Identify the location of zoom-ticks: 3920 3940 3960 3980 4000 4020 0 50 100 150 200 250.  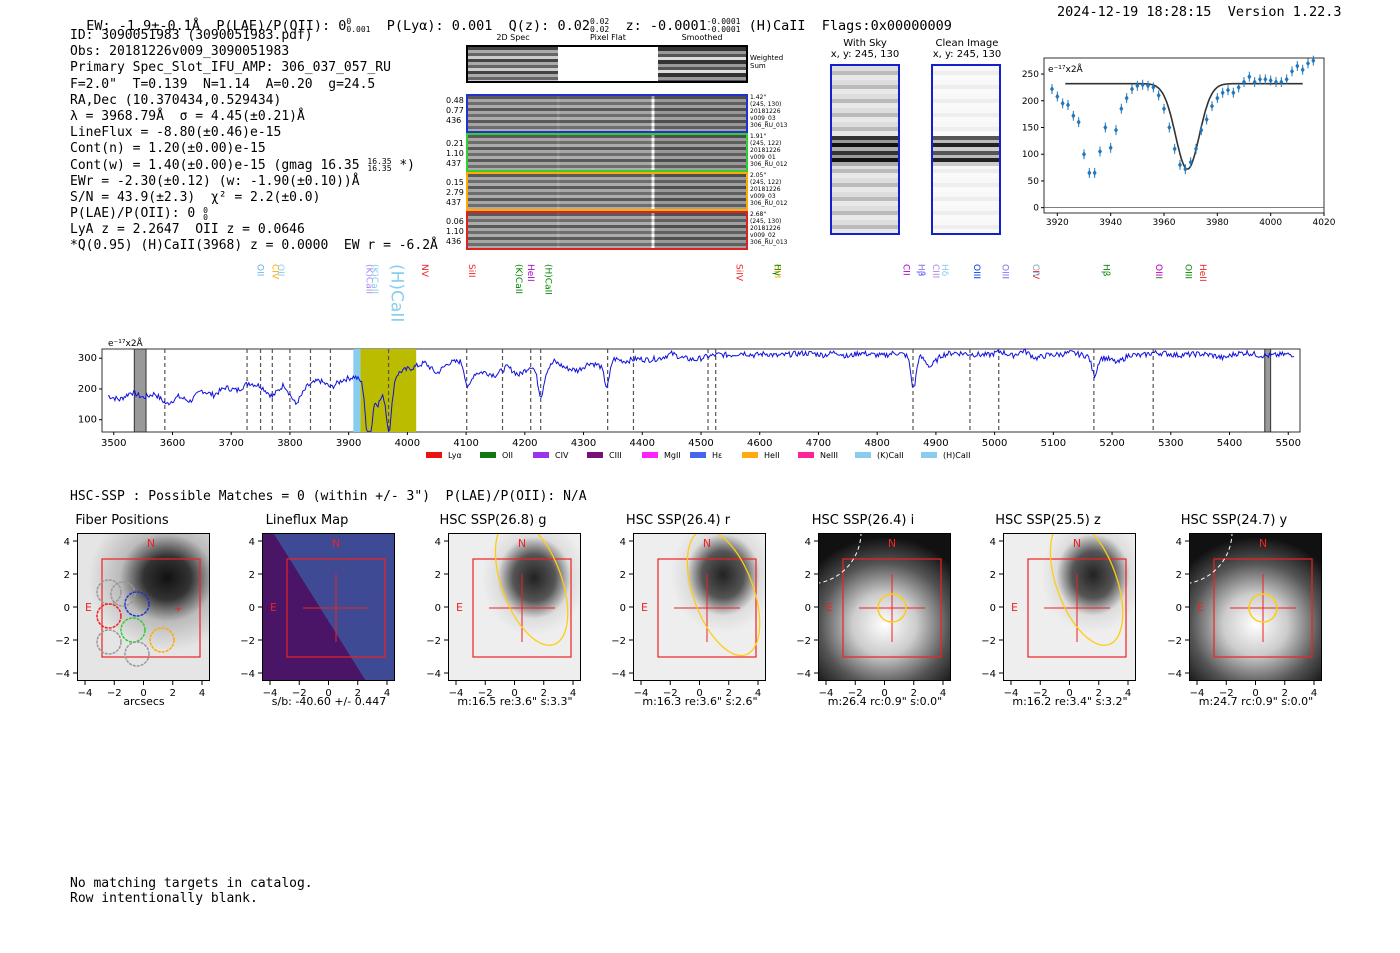
(1179, 149).